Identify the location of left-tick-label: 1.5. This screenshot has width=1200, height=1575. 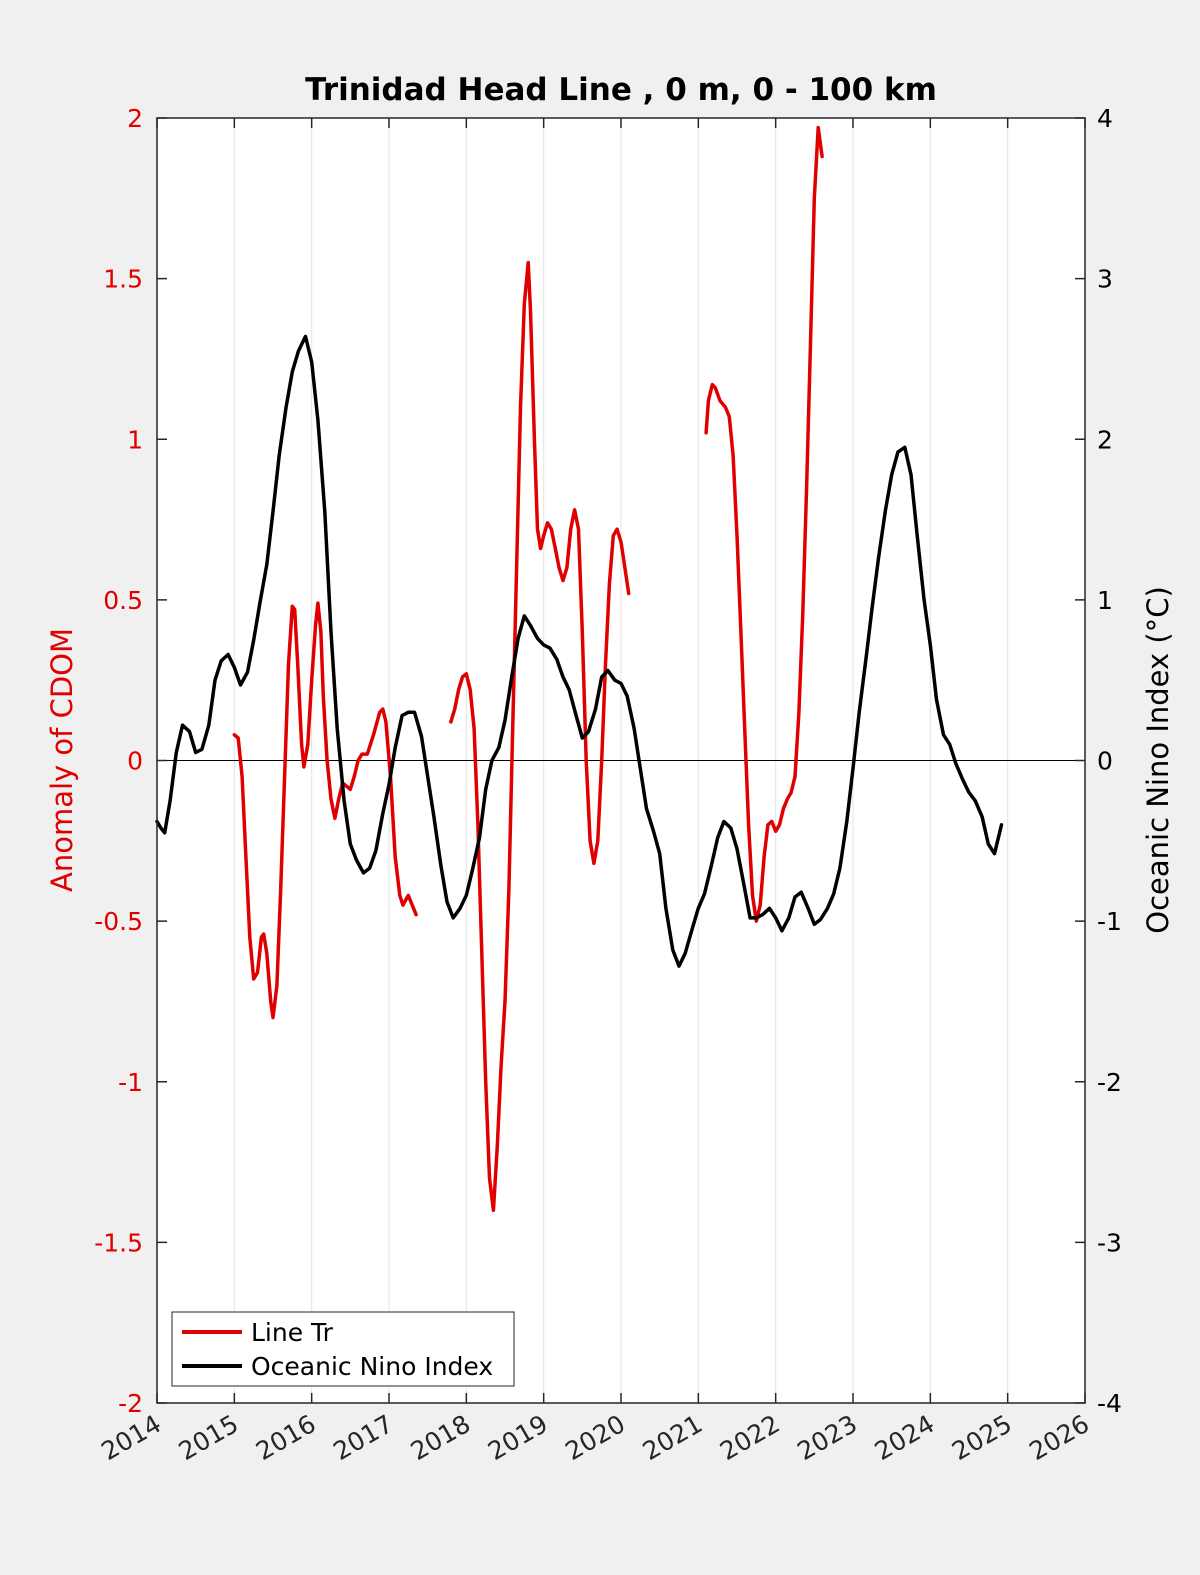
(123, 279).